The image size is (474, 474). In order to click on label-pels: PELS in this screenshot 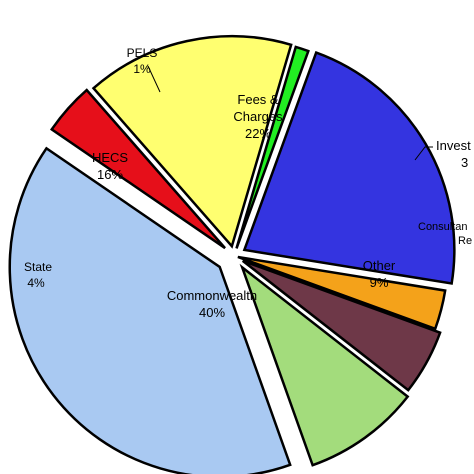, I will do `click(142, 53)`.